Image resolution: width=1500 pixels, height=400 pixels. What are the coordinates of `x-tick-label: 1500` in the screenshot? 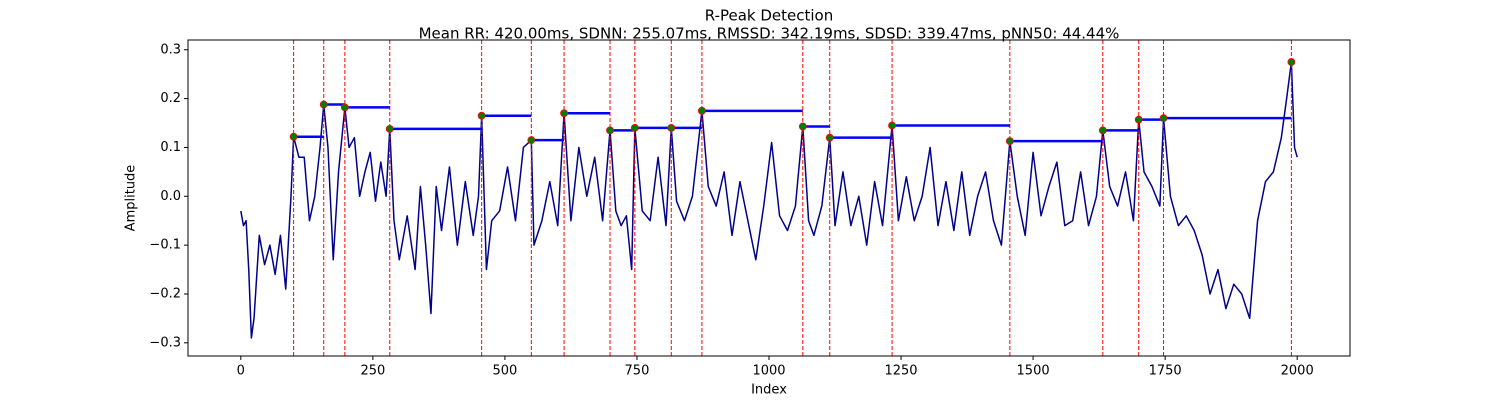 It's located at (1033, 371).